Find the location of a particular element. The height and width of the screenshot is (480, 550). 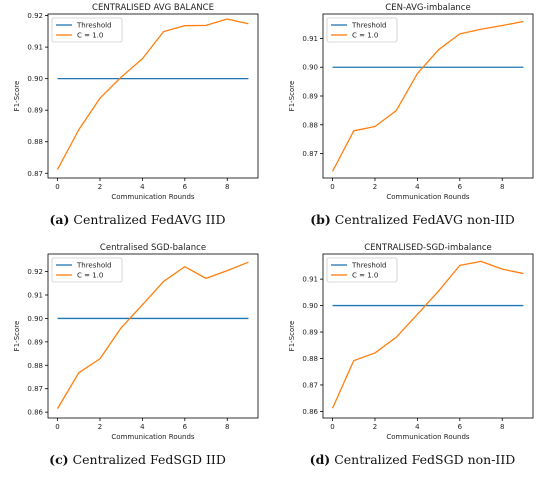

chart-c-xtick-label: 0 is located at coordinates (57, 427).